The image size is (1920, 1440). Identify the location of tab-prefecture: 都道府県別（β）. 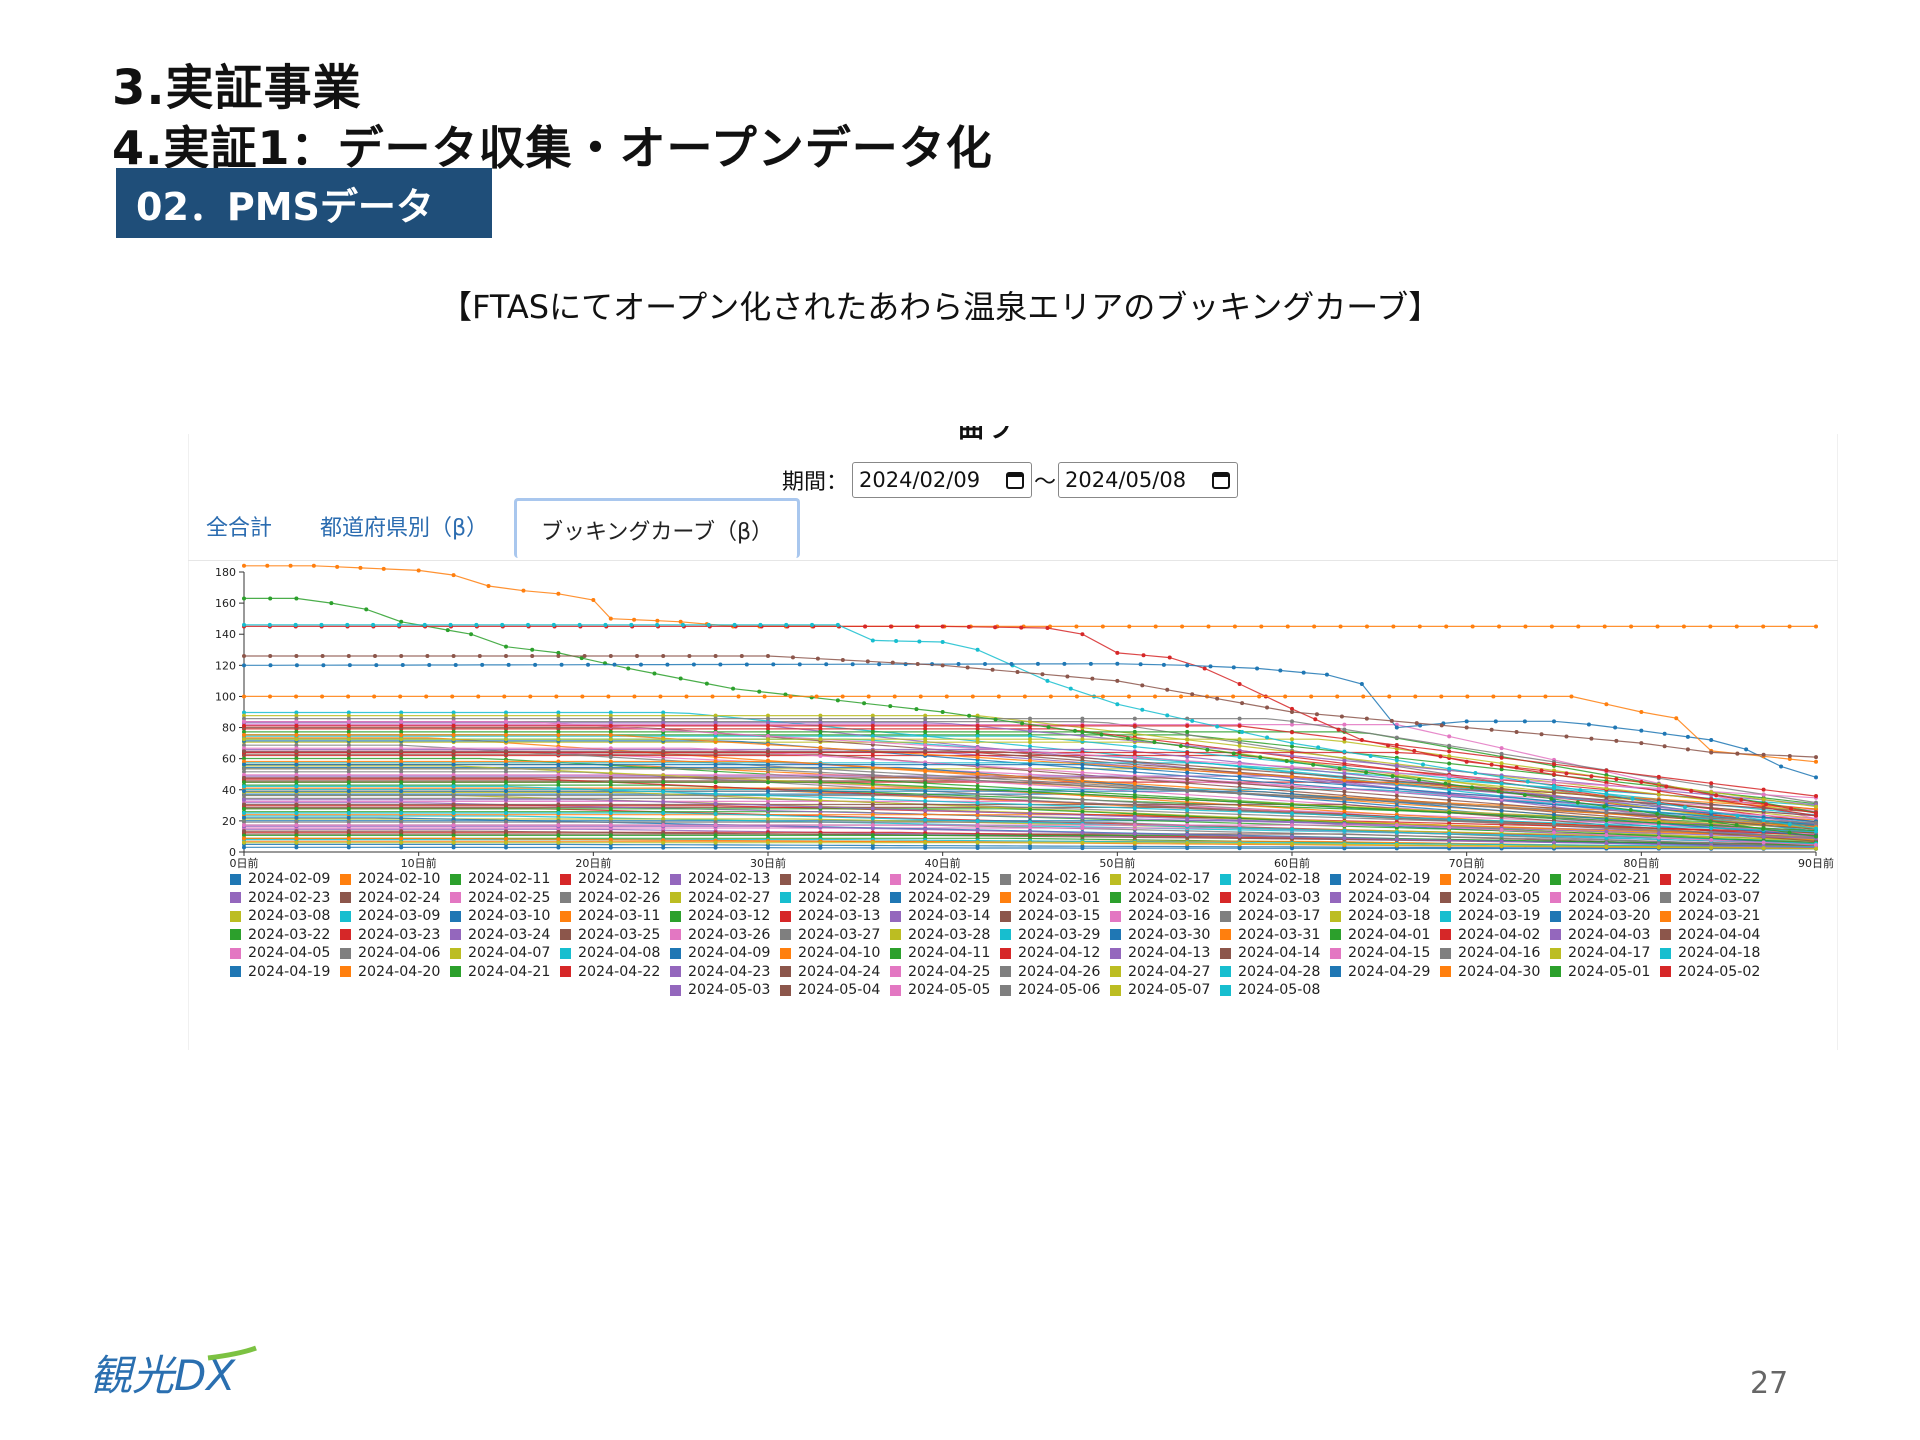
(404, 528).